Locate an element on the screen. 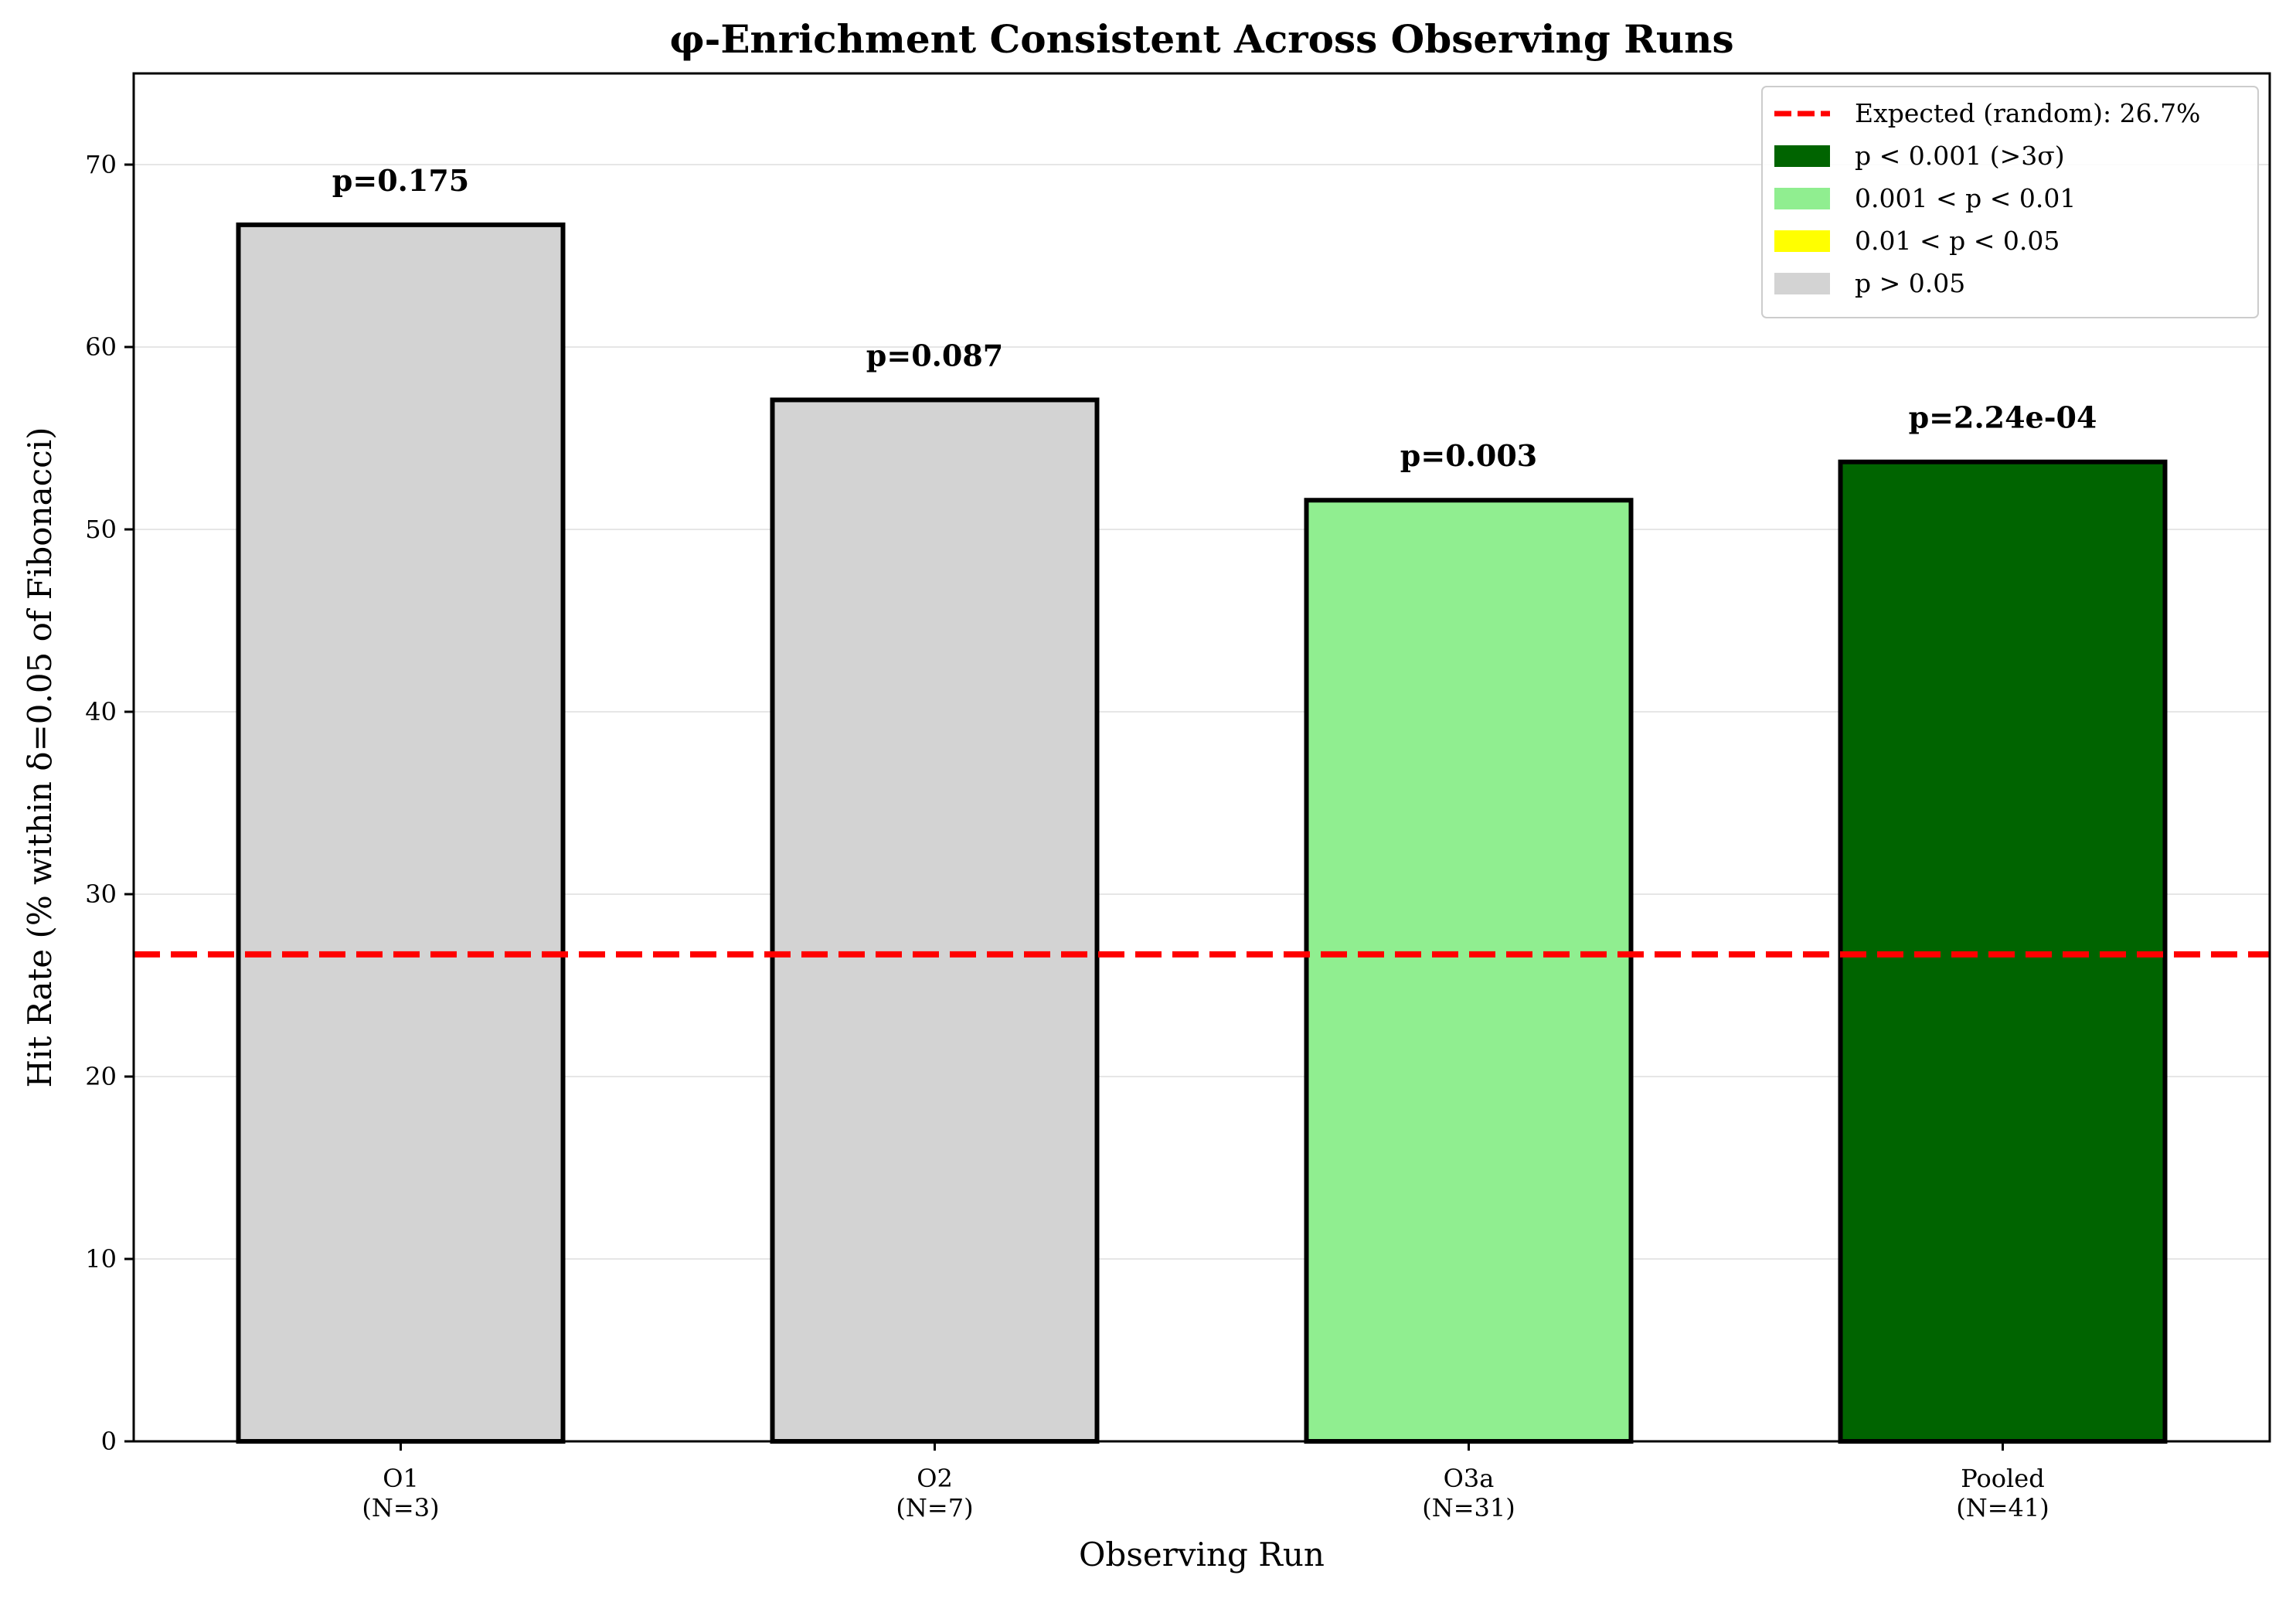 This screenshot has height=1599, width=2296. y-tick-label: 40 is located at coordinates (101, 711).